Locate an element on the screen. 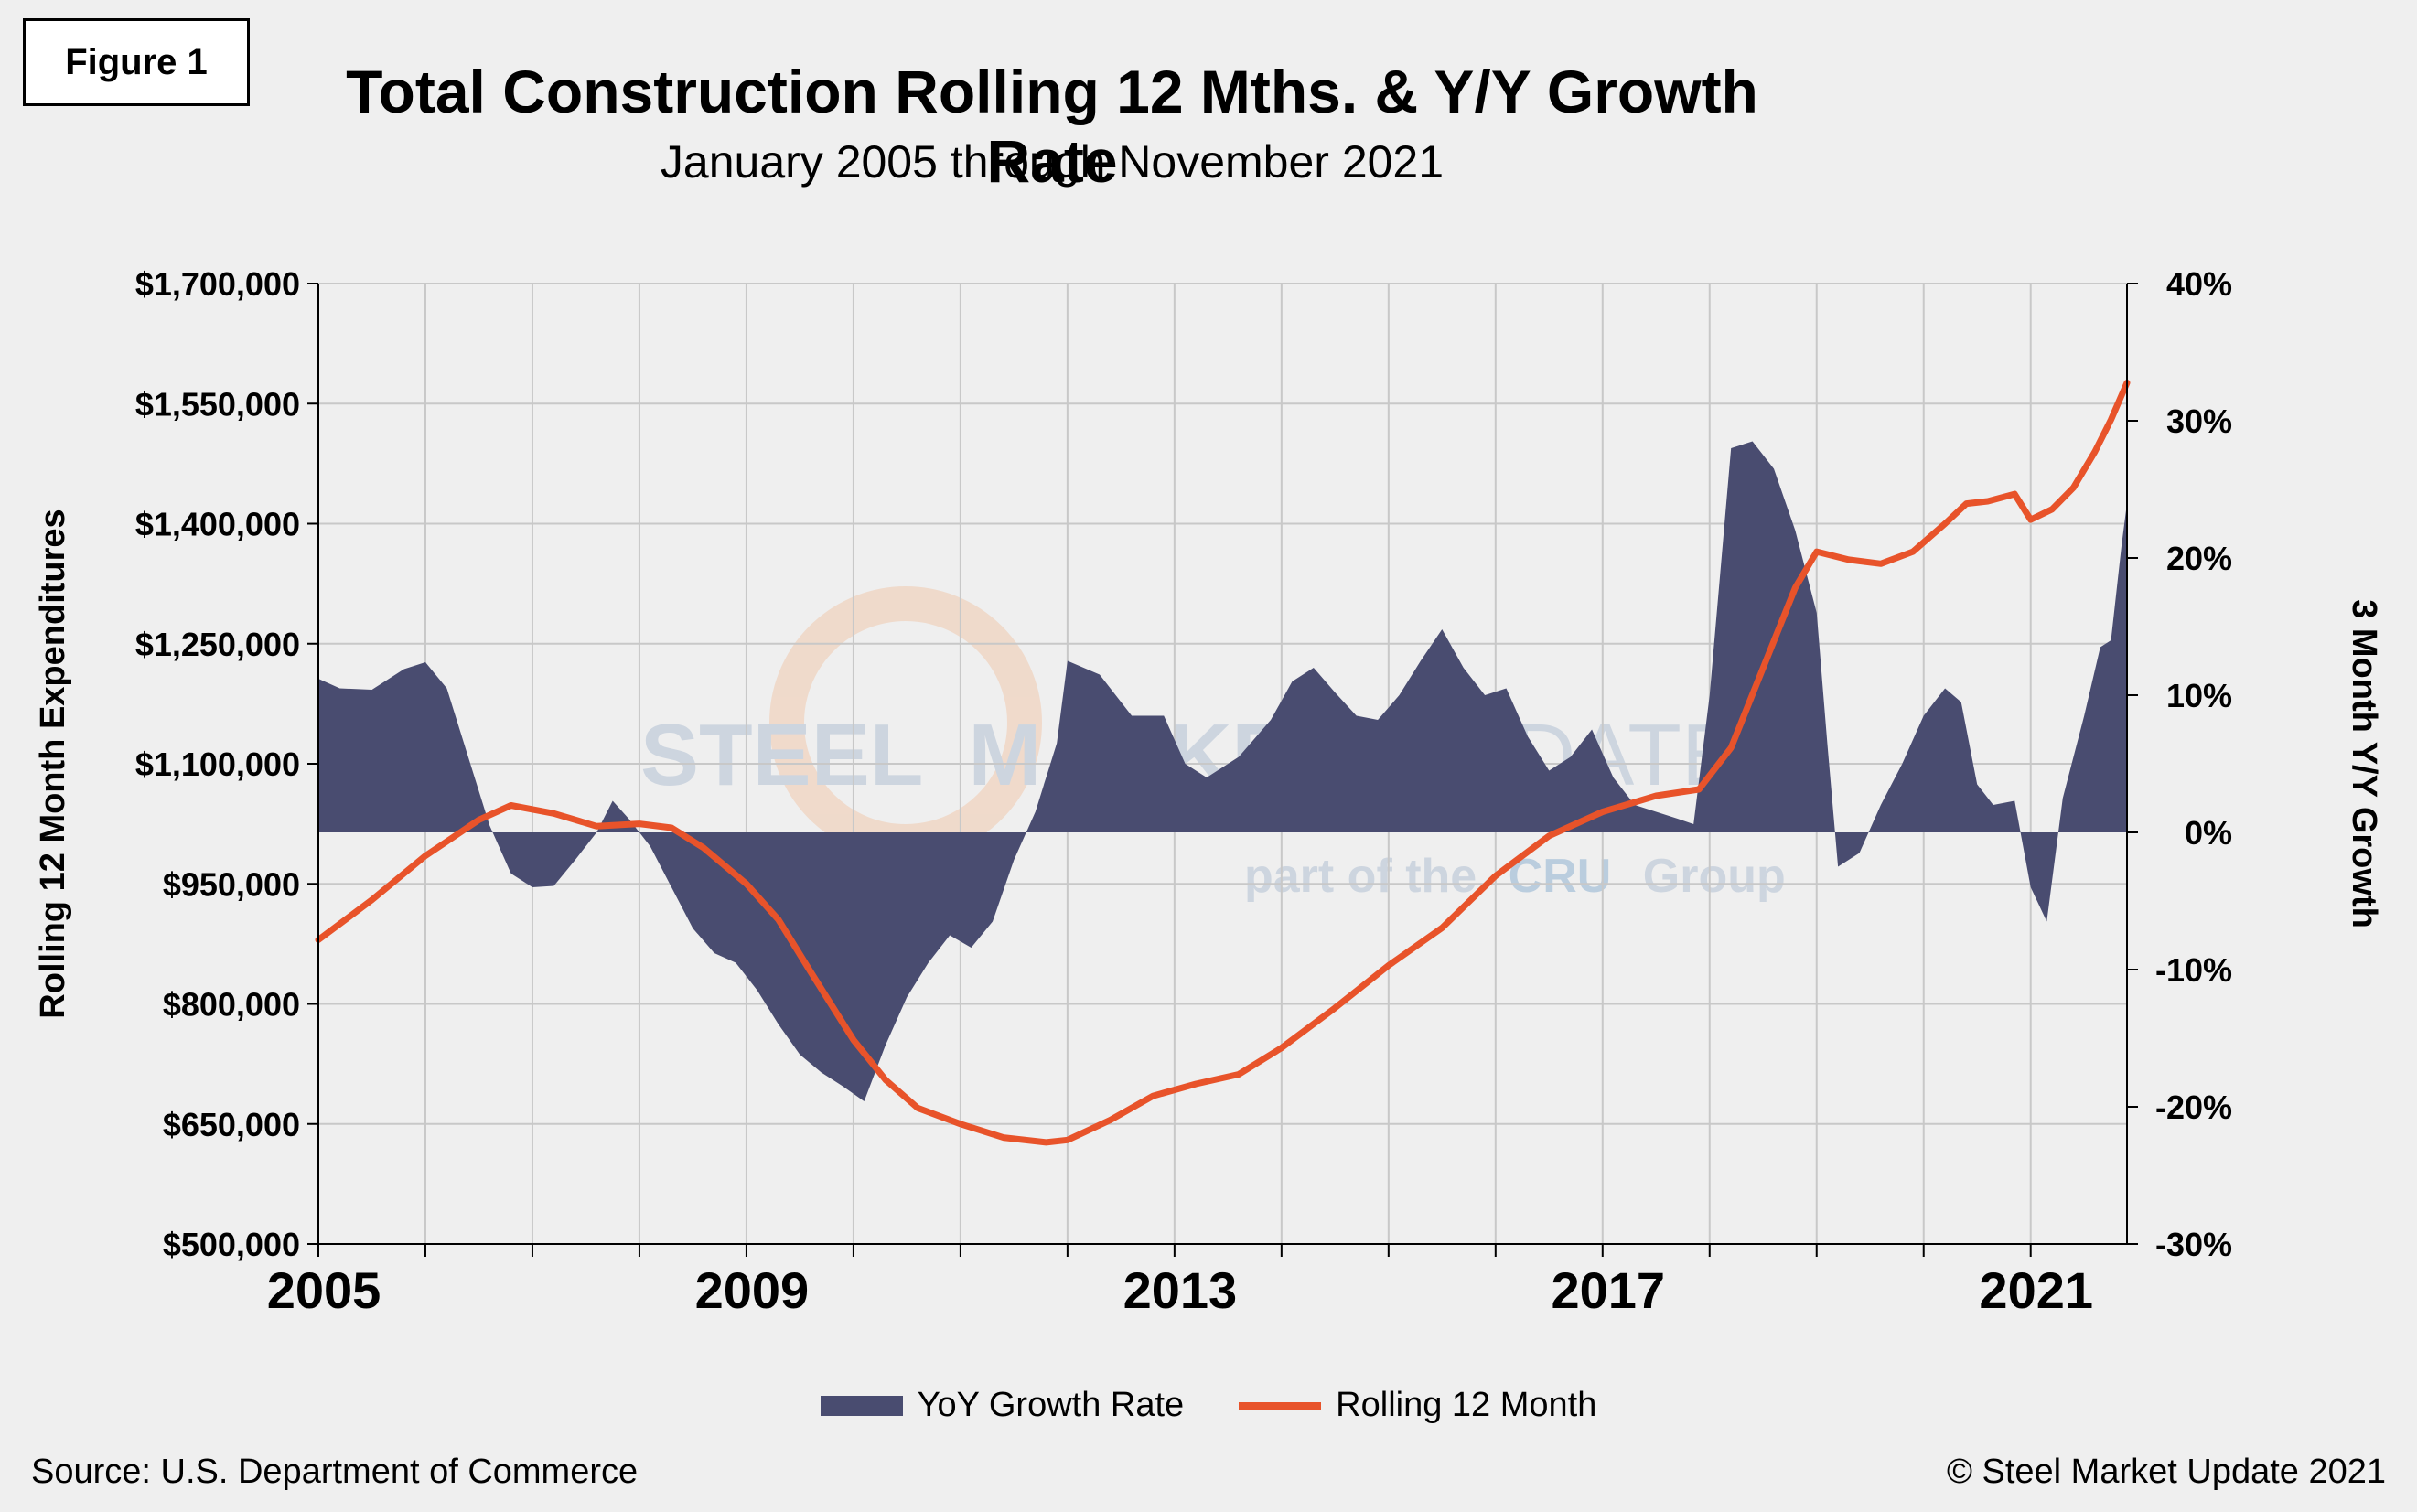 Image resolution: width=2417 pixels, height=1512 pixels. right-tick-label: -30% is located at coordinates (2193, 1244).